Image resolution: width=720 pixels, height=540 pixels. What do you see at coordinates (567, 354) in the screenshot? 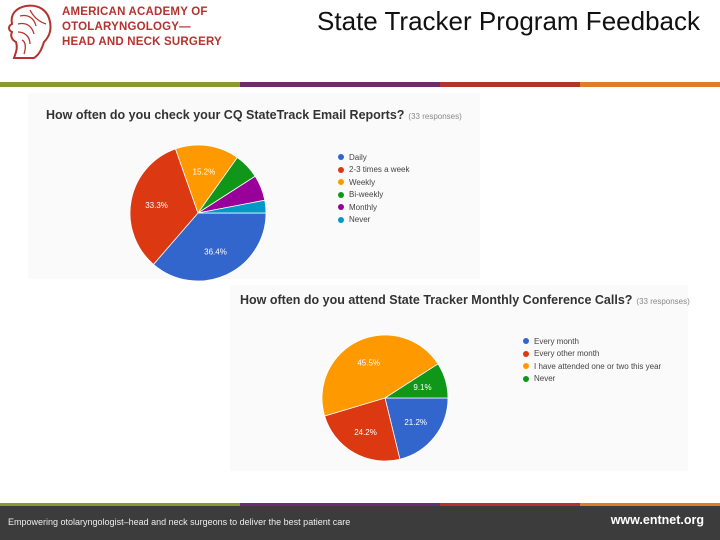
I see `legend-label: Every other month` at bounding box center [567, 354].